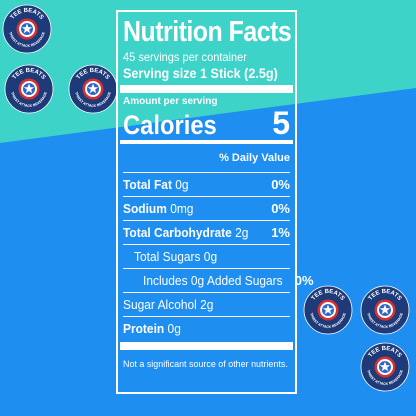 This screenshot has height=416, width=416. Describe the element at coordinates (170, 125) in the screenshot. I see `calories-label: Calories` at that location.